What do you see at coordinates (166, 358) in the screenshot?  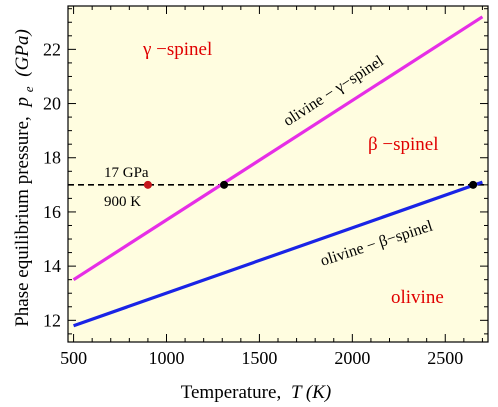 I see `x-tick-label: 1000` at bounding box center [166, 358].